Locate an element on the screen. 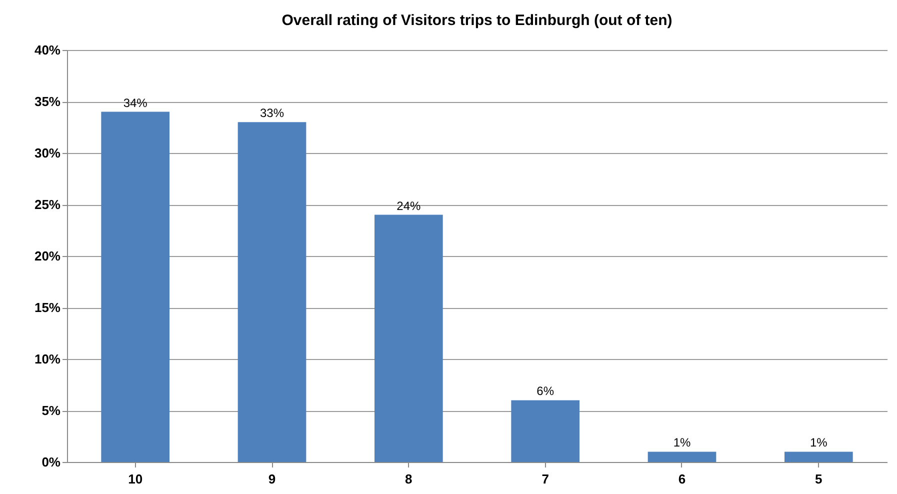  y-tick-label: 10% is located at coordinates (47, 359).